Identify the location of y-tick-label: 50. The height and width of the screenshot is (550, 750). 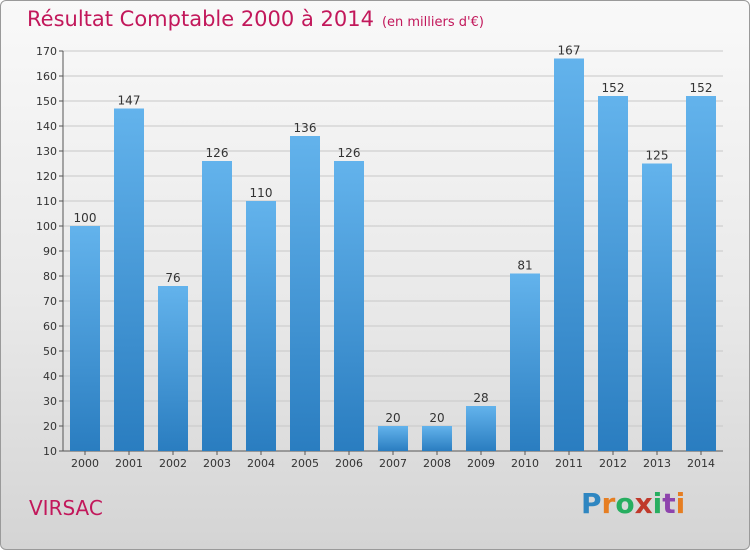
(50, 351).